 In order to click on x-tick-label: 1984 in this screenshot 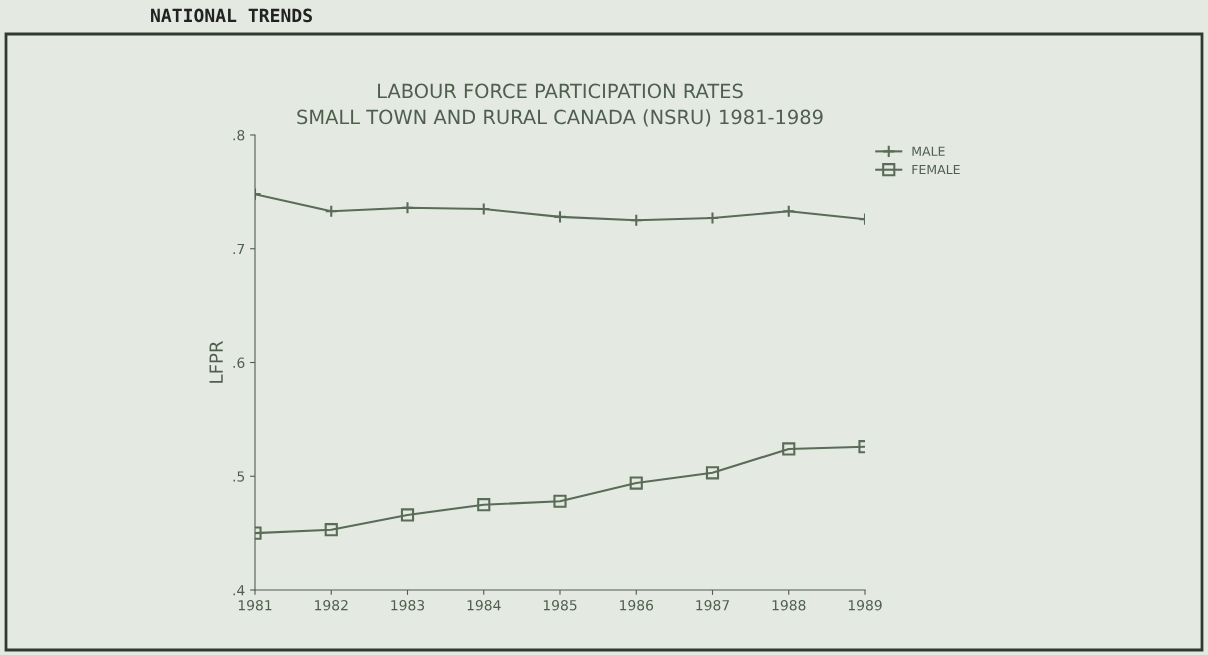, I will do `click(484, 605)`.